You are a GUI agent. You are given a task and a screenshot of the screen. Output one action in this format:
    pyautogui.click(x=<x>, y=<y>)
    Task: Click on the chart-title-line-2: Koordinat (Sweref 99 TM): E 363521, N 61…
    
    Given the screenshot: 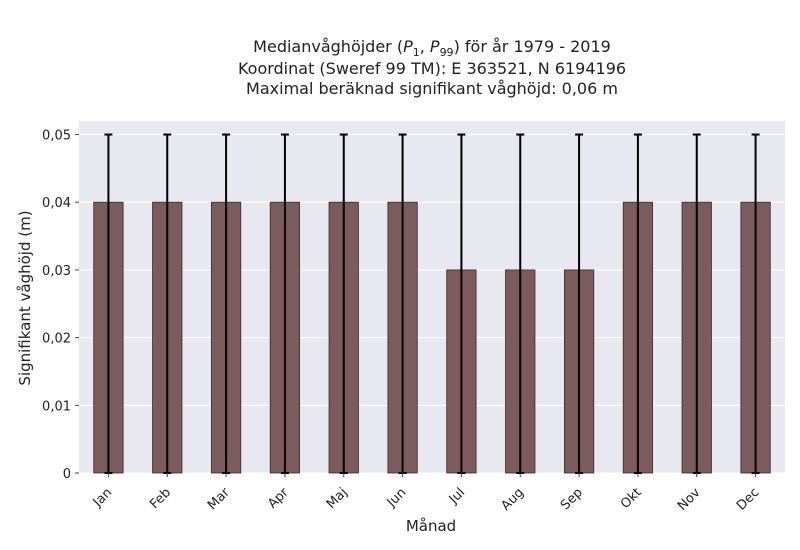 What is the action you would take?
    pyautogui.click(x=432, y=68)
    